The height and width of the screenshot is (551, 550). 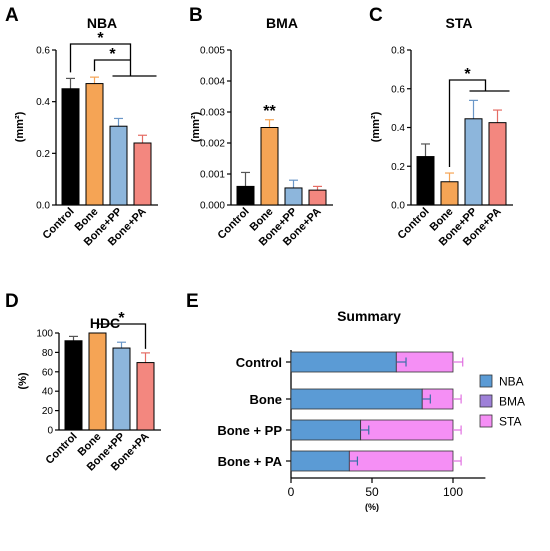 I want to click on x-axis-label-e: (%), so click(x=372, y=507).